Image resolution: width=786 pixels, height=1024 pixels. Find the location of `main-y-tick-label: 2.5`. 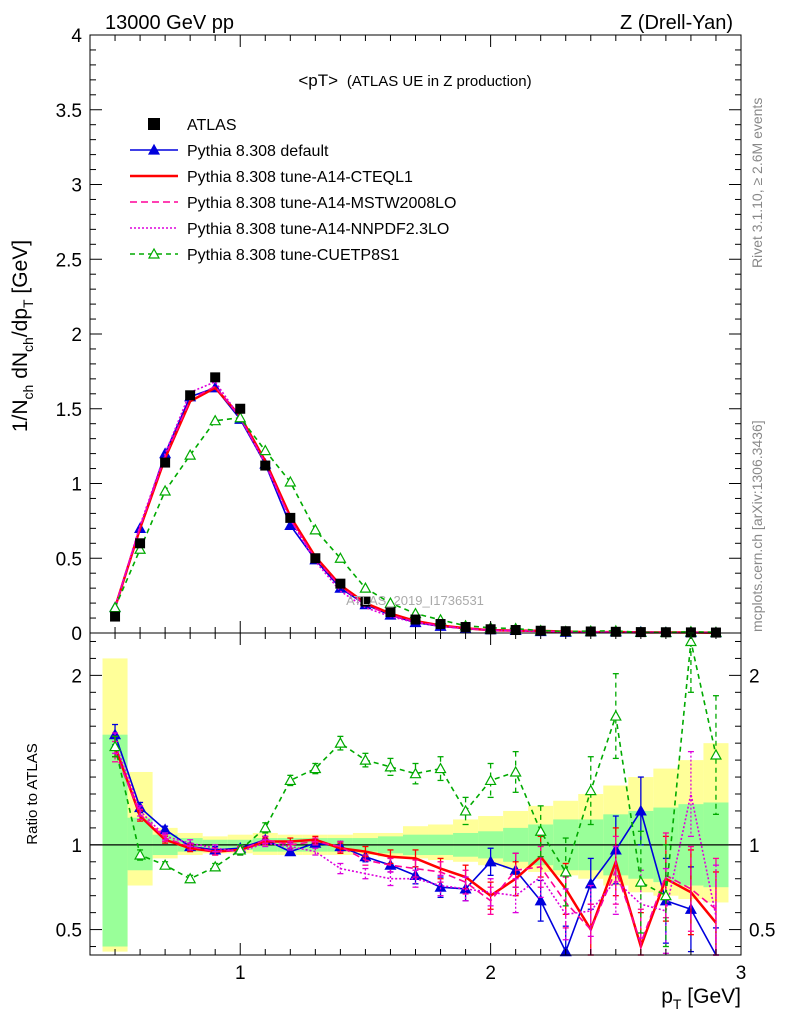

main-y-tick-label: 2.5 is located at coordinates (69, 260).